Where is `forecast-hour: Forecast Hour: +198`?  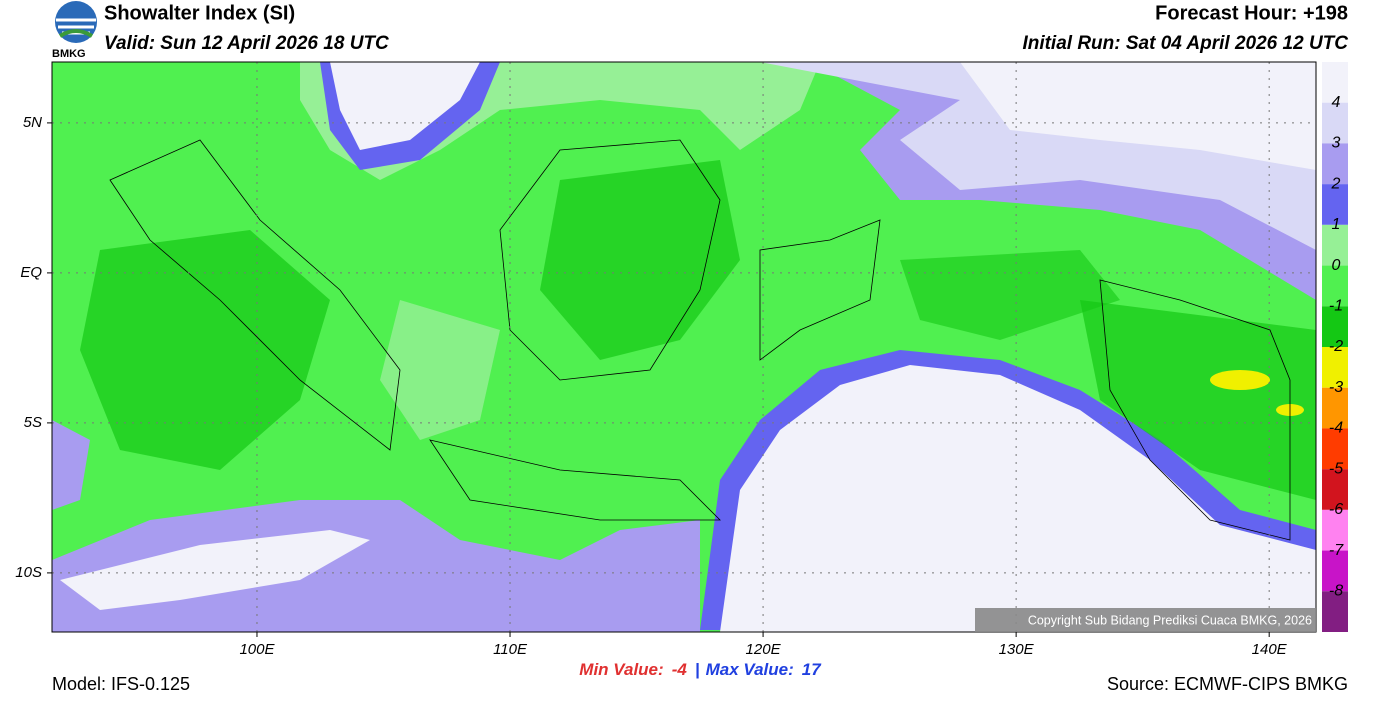 forecast-hour: Forecast Hour: +198 is located at coordinates (1251, 13).